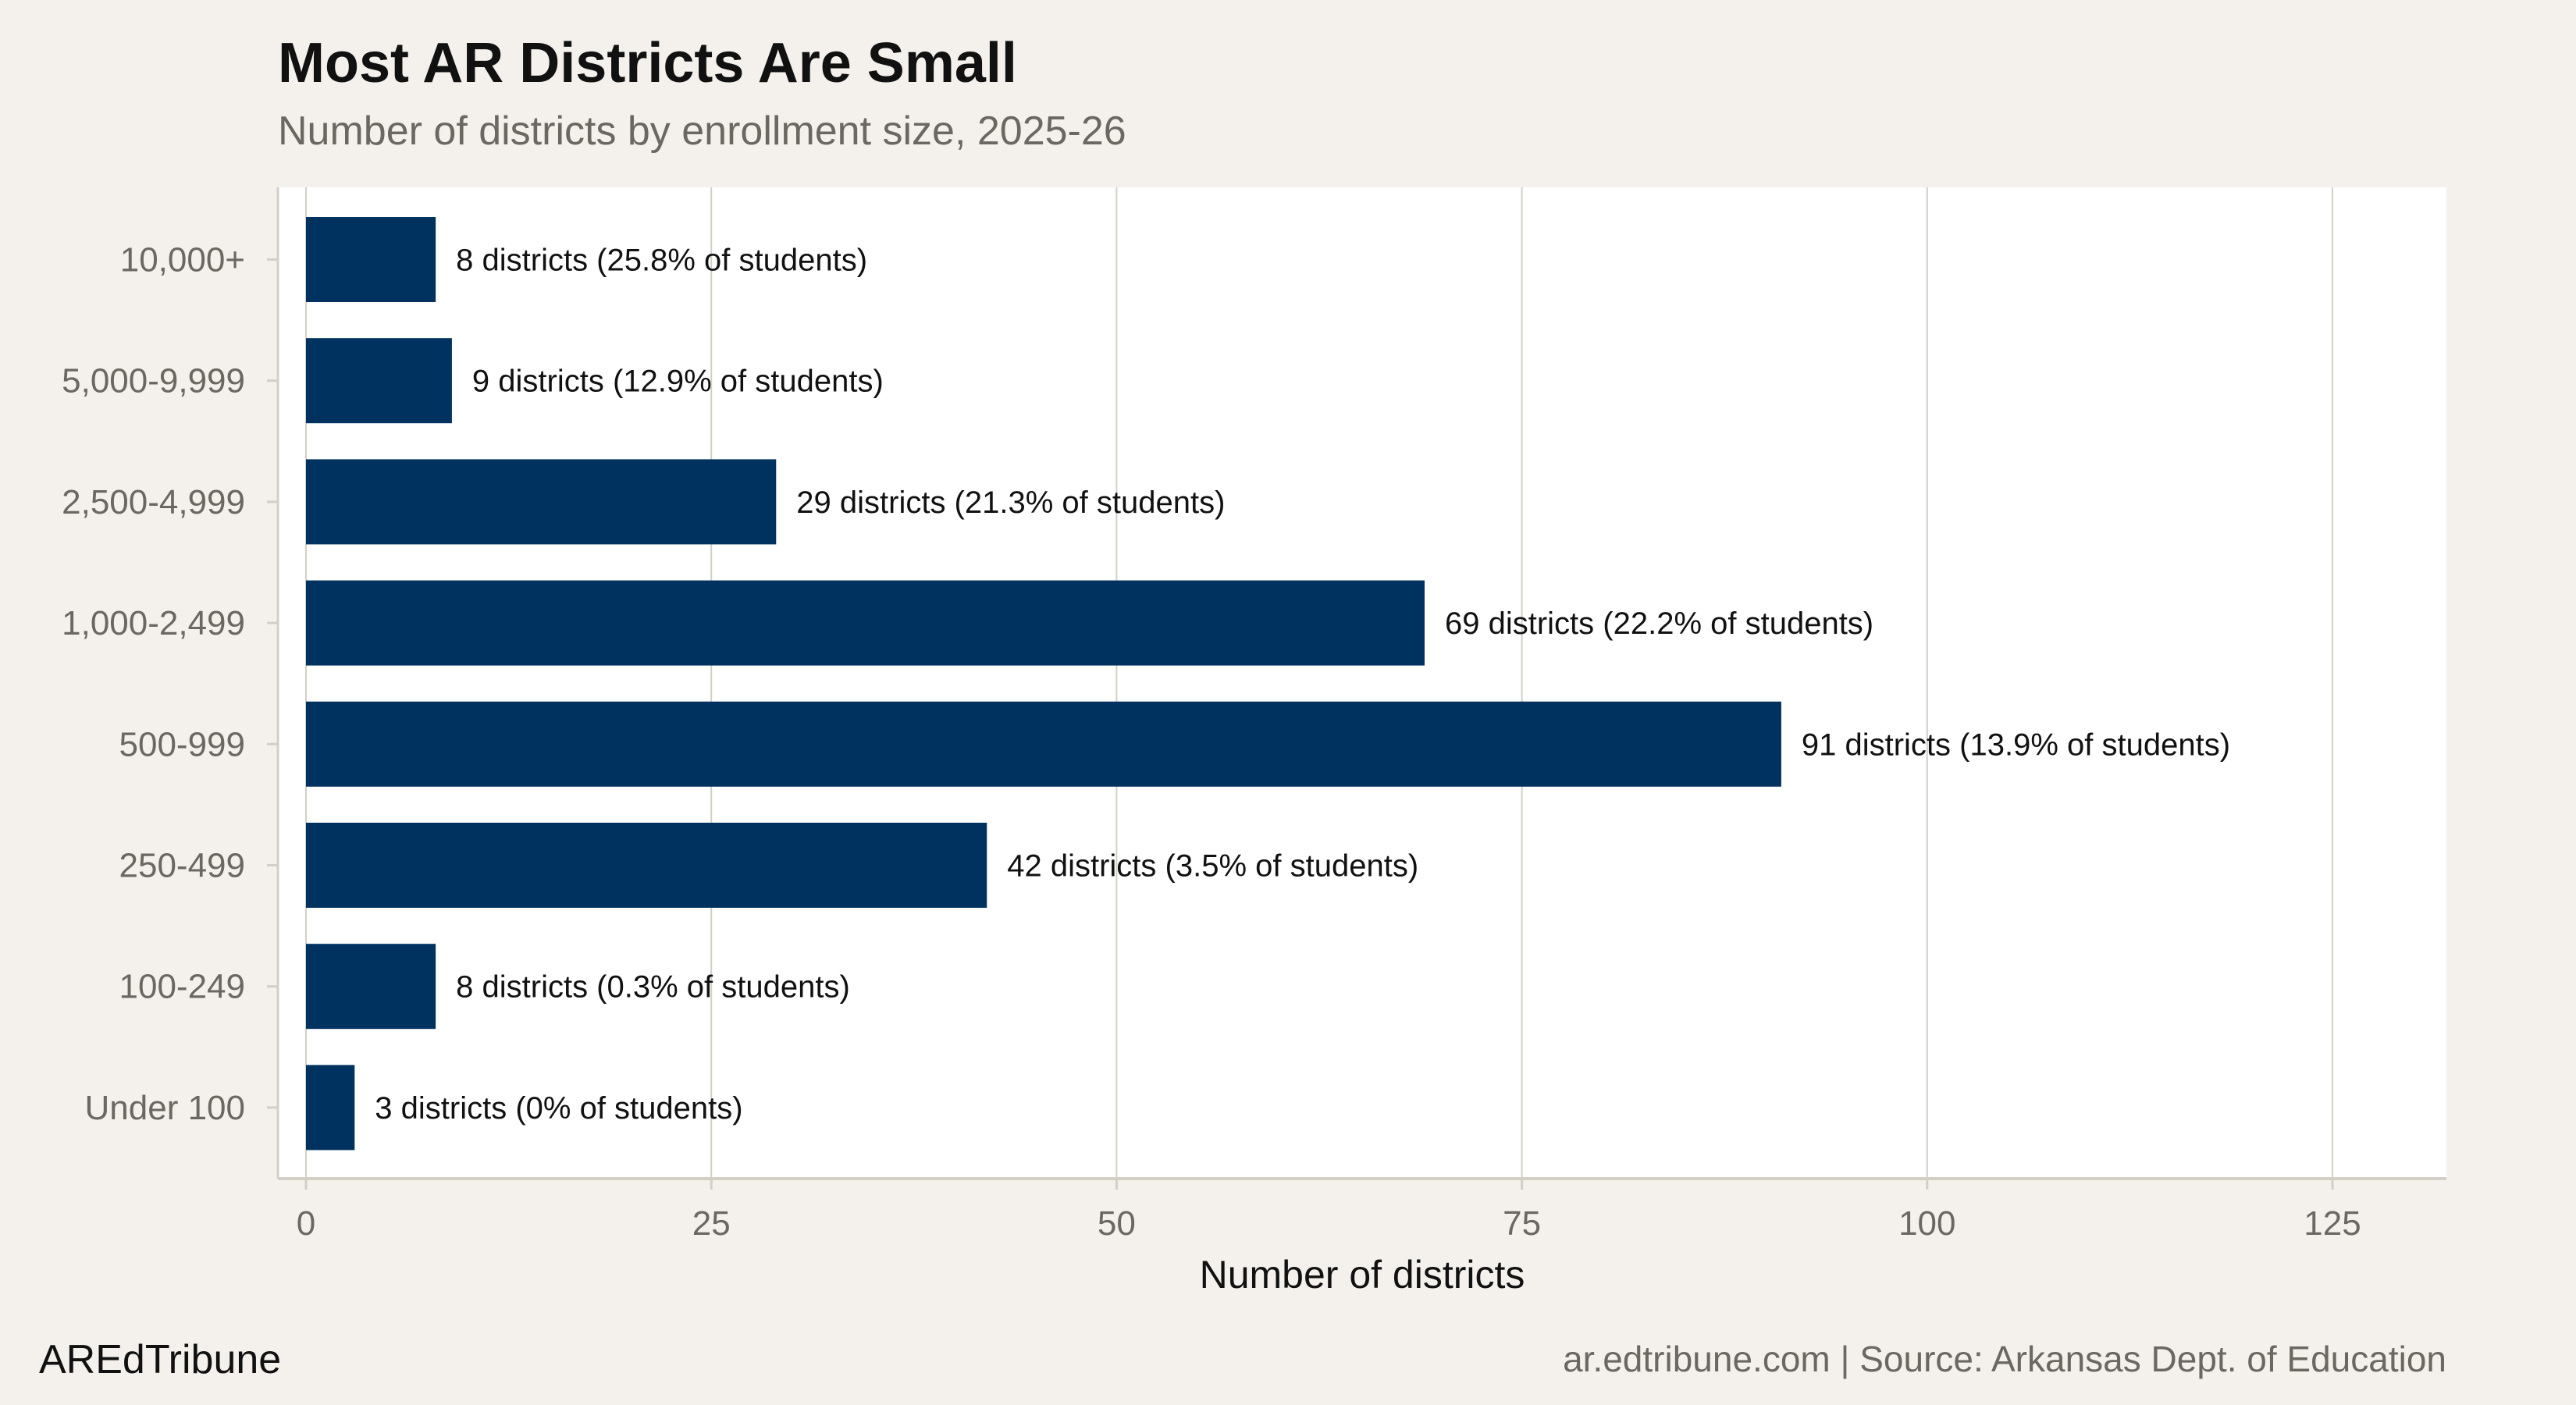  What do you see at coordinates (182, 744) in the screenshot?
I see `y-tick-label: 500-999` at bounding box center [182, 744].